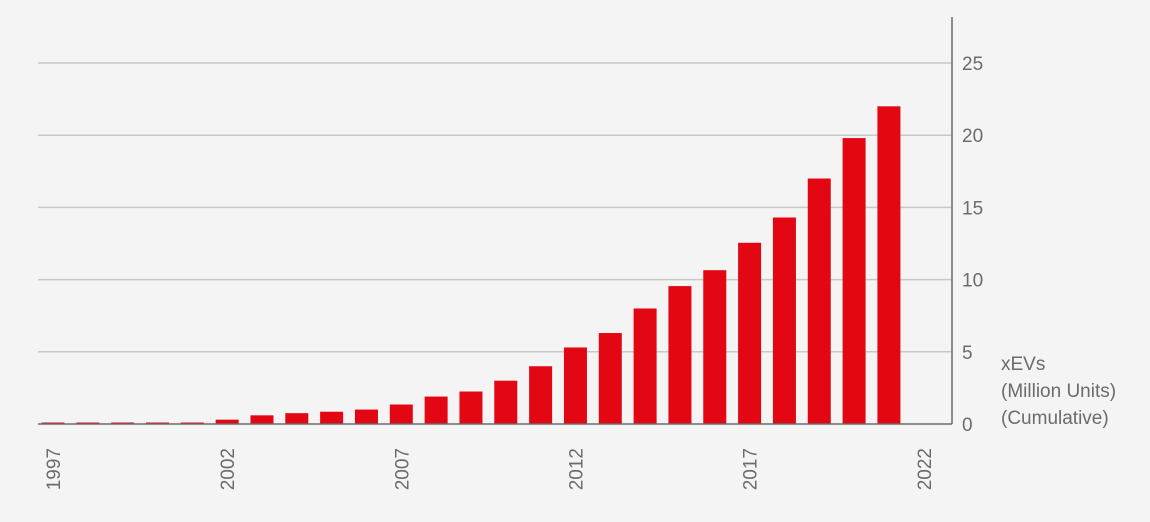 The height and width of the screenshot is (522, 1150). What do you see at coordinates (228, 469) in the screenshot?
I see `x-tick-label: 2002` at bounding box center [228, 469].